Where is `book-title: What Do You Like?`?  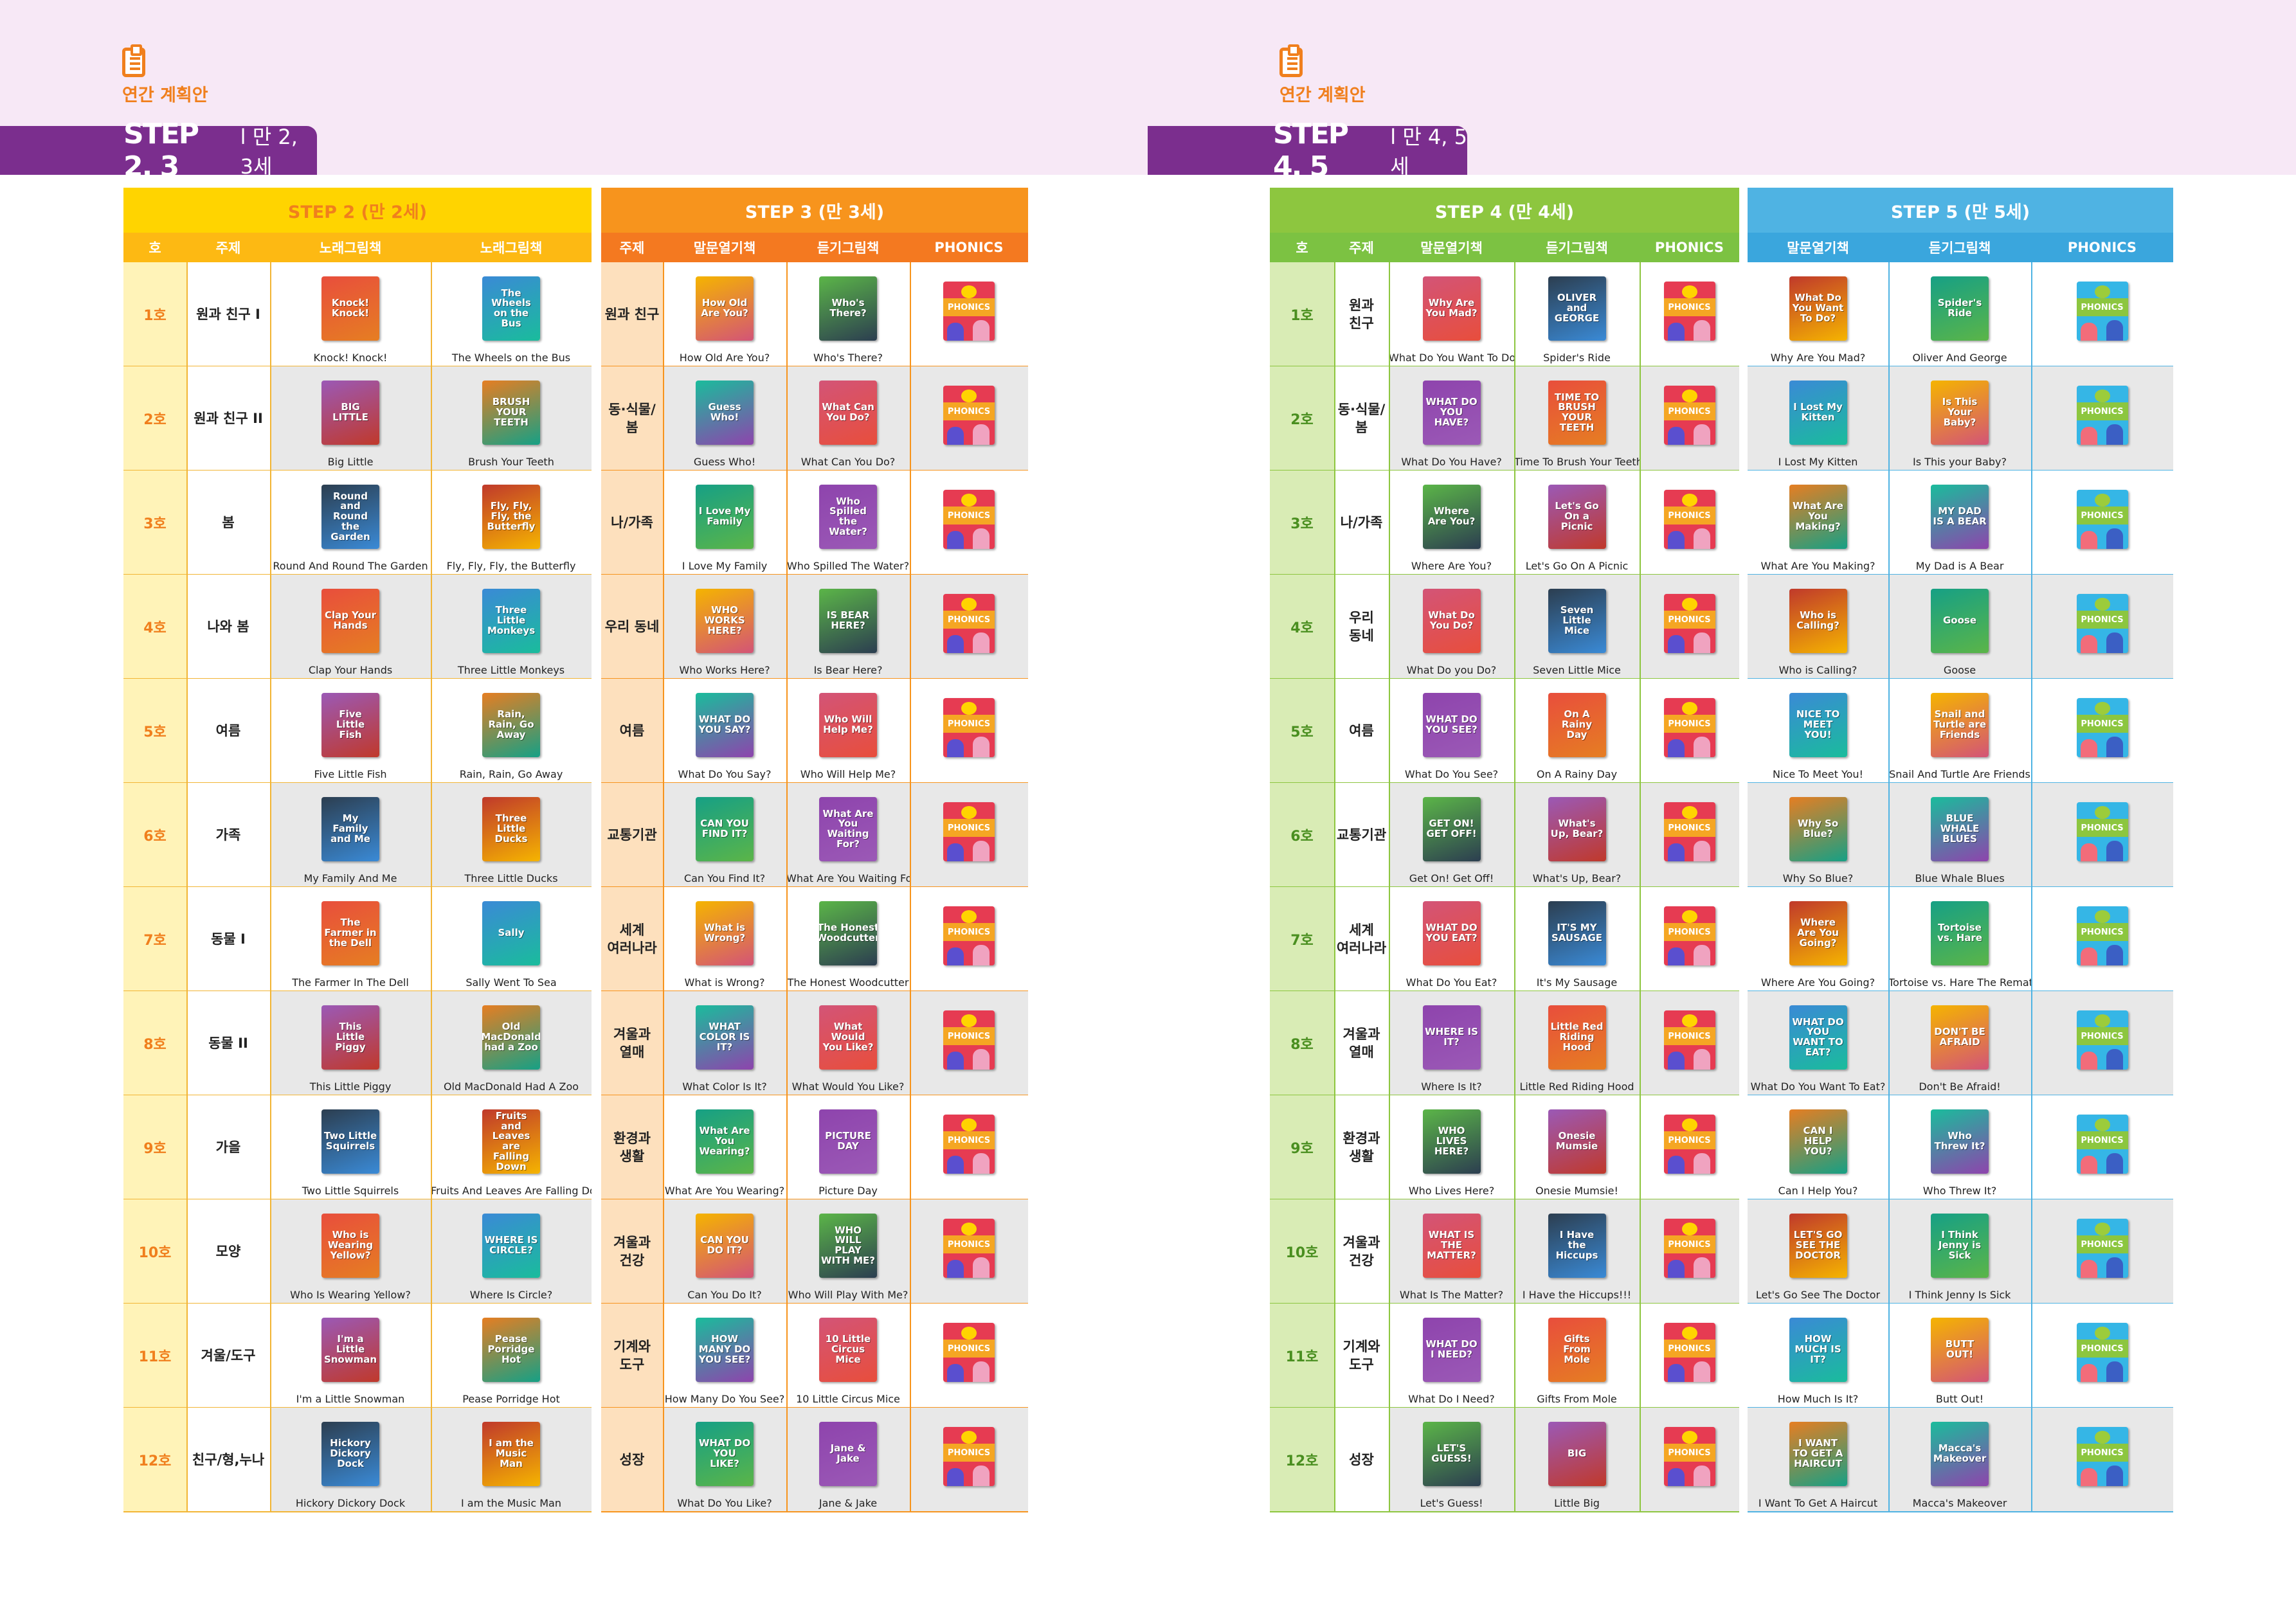
book-title: What Do You Like? is located at coordinates (724, 1503).